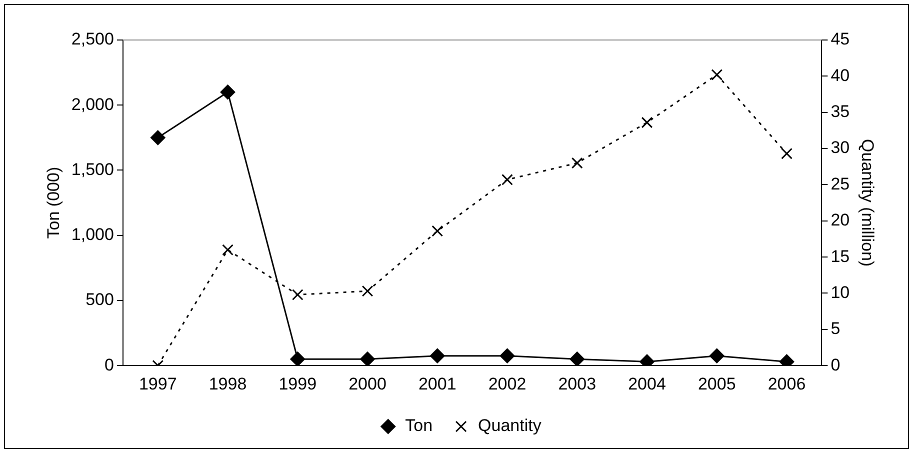 Image resolution: width=915 pixels, height=455 pixels. Describe the element at coordinates (840, 256) in the screenshot. I see `y2-tick-label: 15` at that location.